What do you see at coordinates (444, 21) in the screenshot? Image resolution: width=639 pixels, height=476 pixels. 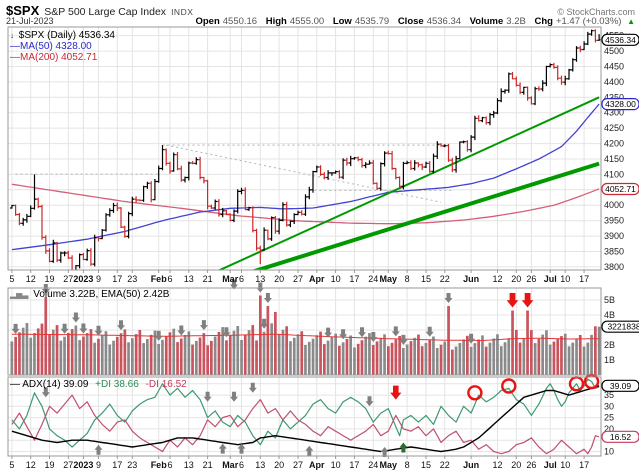 I see `close-value: 4536.34` at bounding box center [444, 21].